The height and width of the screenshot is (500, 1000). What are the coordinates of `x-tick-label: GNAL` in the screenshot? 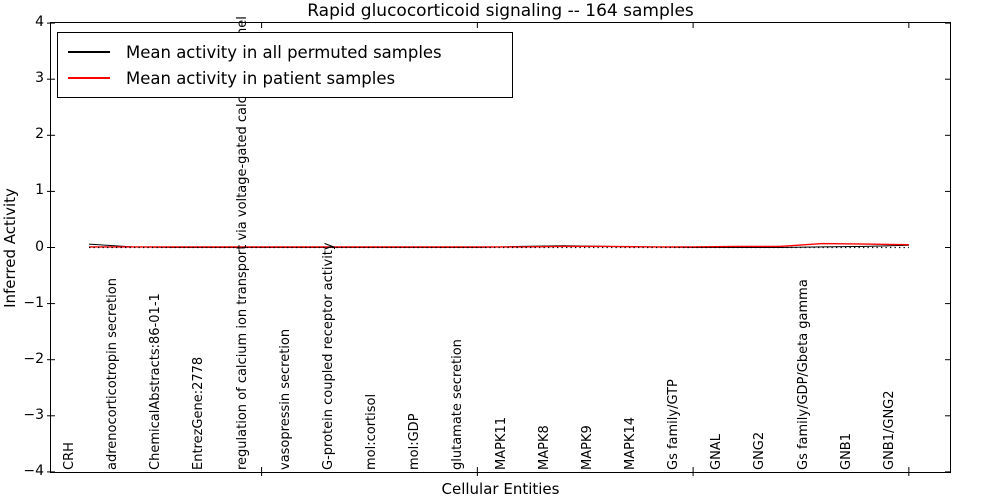 It's located at (717, 452).